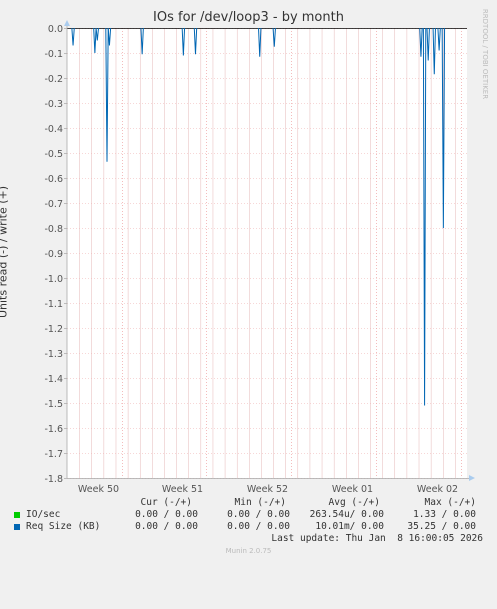 This screenshot has height=609, width=497. What do you see at coordinates (248, 551) in the screenshot?
I see `munin-version: Munin 2.0.75` at bounding box center [248, 551].